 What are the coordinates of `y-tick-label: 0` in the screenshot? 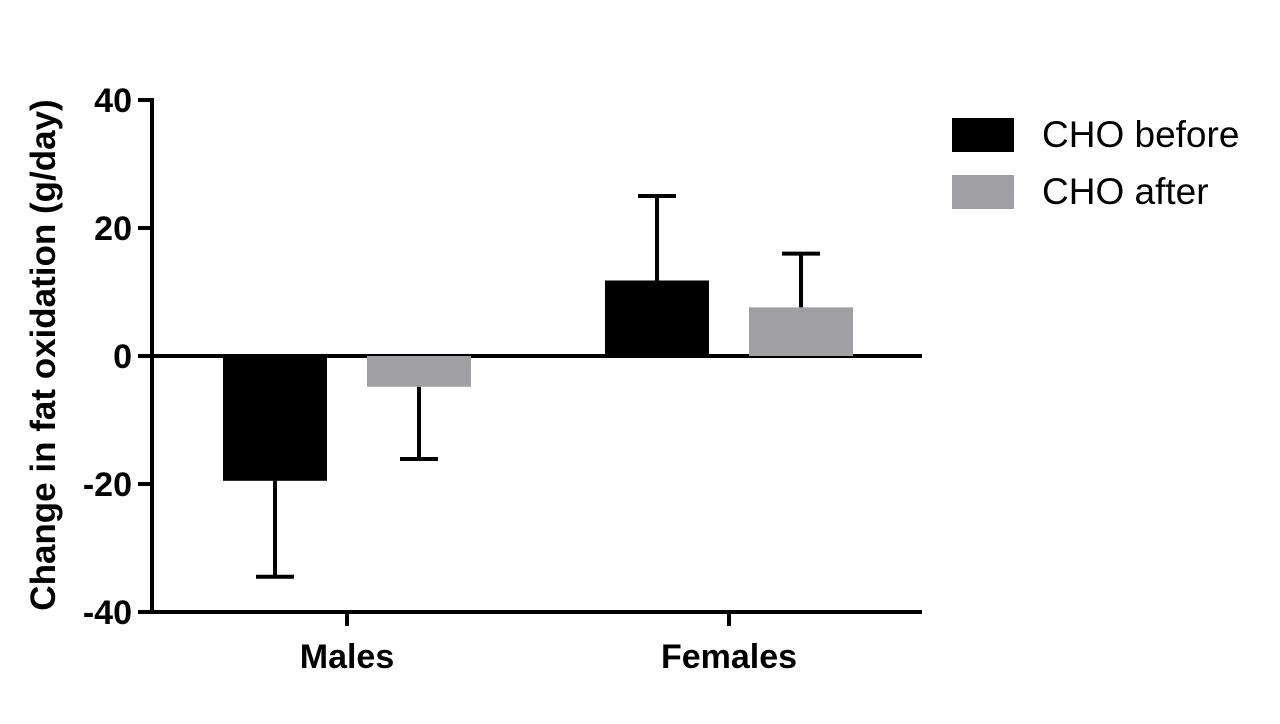 It's located at (122, 357).